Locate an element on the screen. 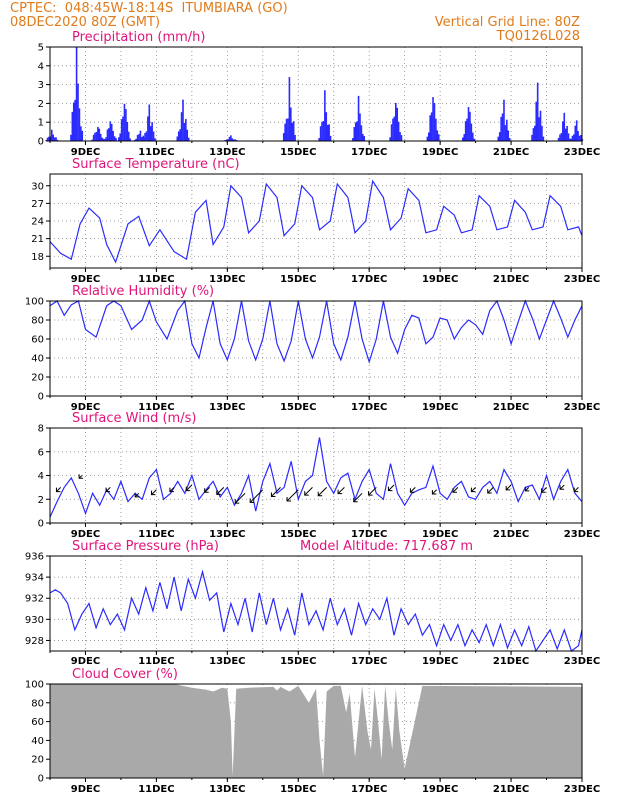  pressure-xtick-label: 9DEC is located at coordinates (85, 661).